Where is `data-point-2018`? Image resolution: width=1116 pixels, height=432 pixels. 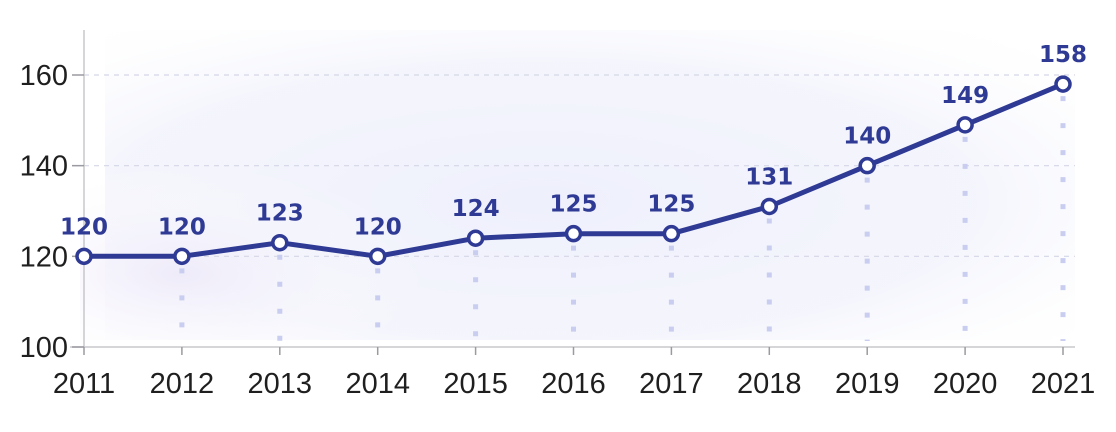 data-point-2018 is located at coordinates (769, 206).